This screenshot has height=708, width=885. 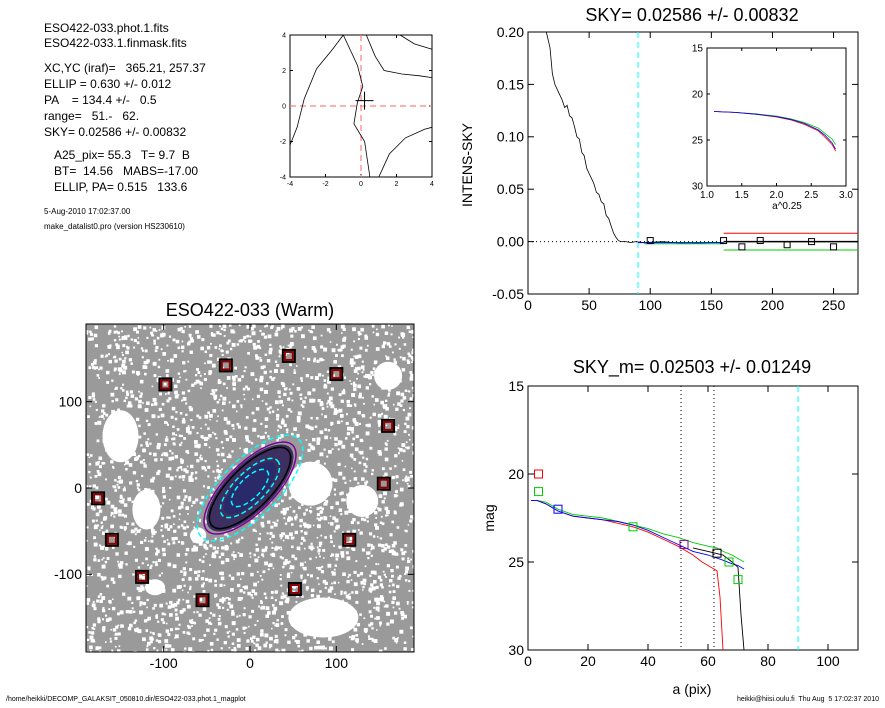 What do you see at coordinates (250, 488) in the screenshot?
I see `isophote-ellipse` at bounding box center [250, 488].